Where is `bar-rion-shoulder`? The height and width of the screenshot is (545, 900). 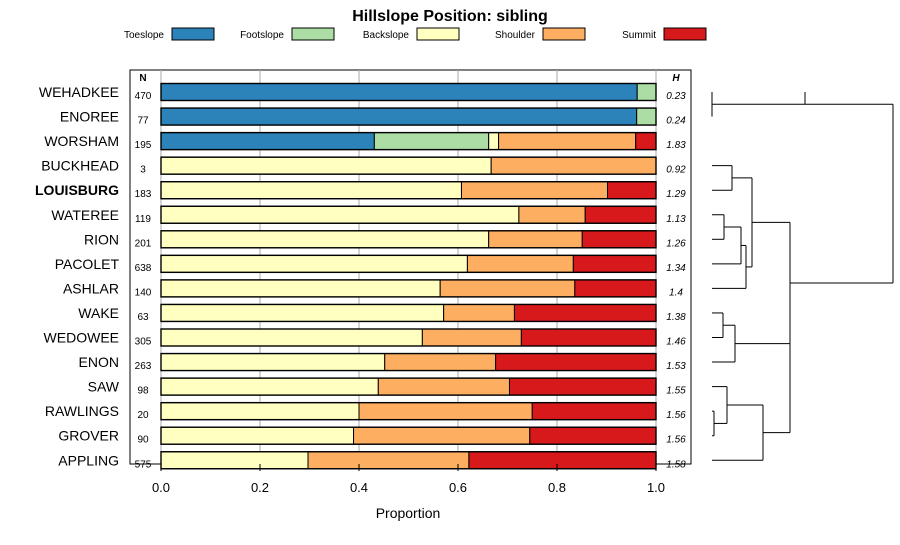
bar-rion-shoulder is located at coordinates (535, 239).